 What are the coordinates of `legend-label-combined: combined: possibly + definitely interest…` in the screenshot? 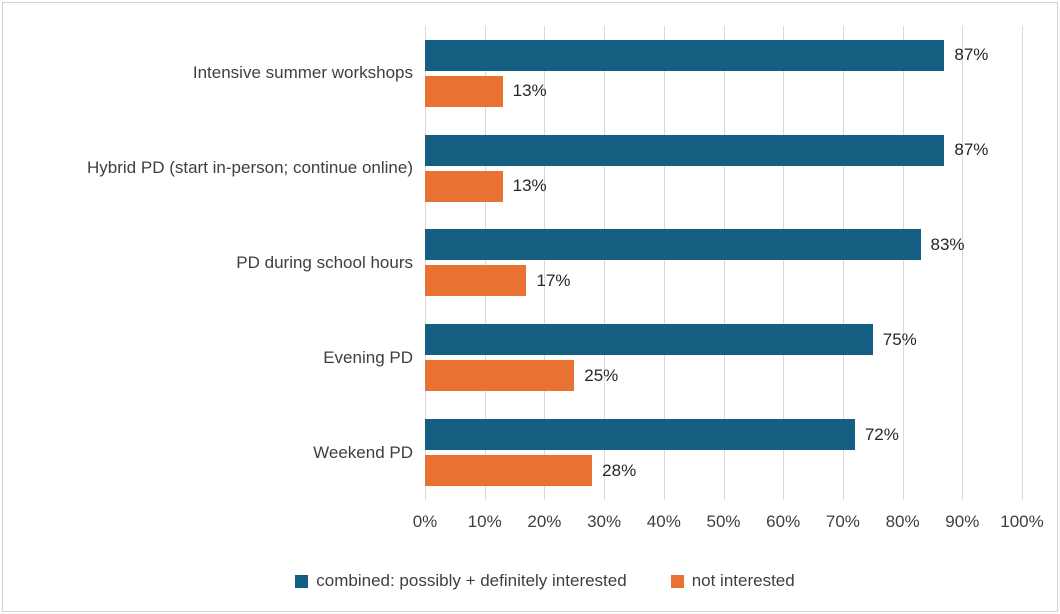 It's located at (471, 580).